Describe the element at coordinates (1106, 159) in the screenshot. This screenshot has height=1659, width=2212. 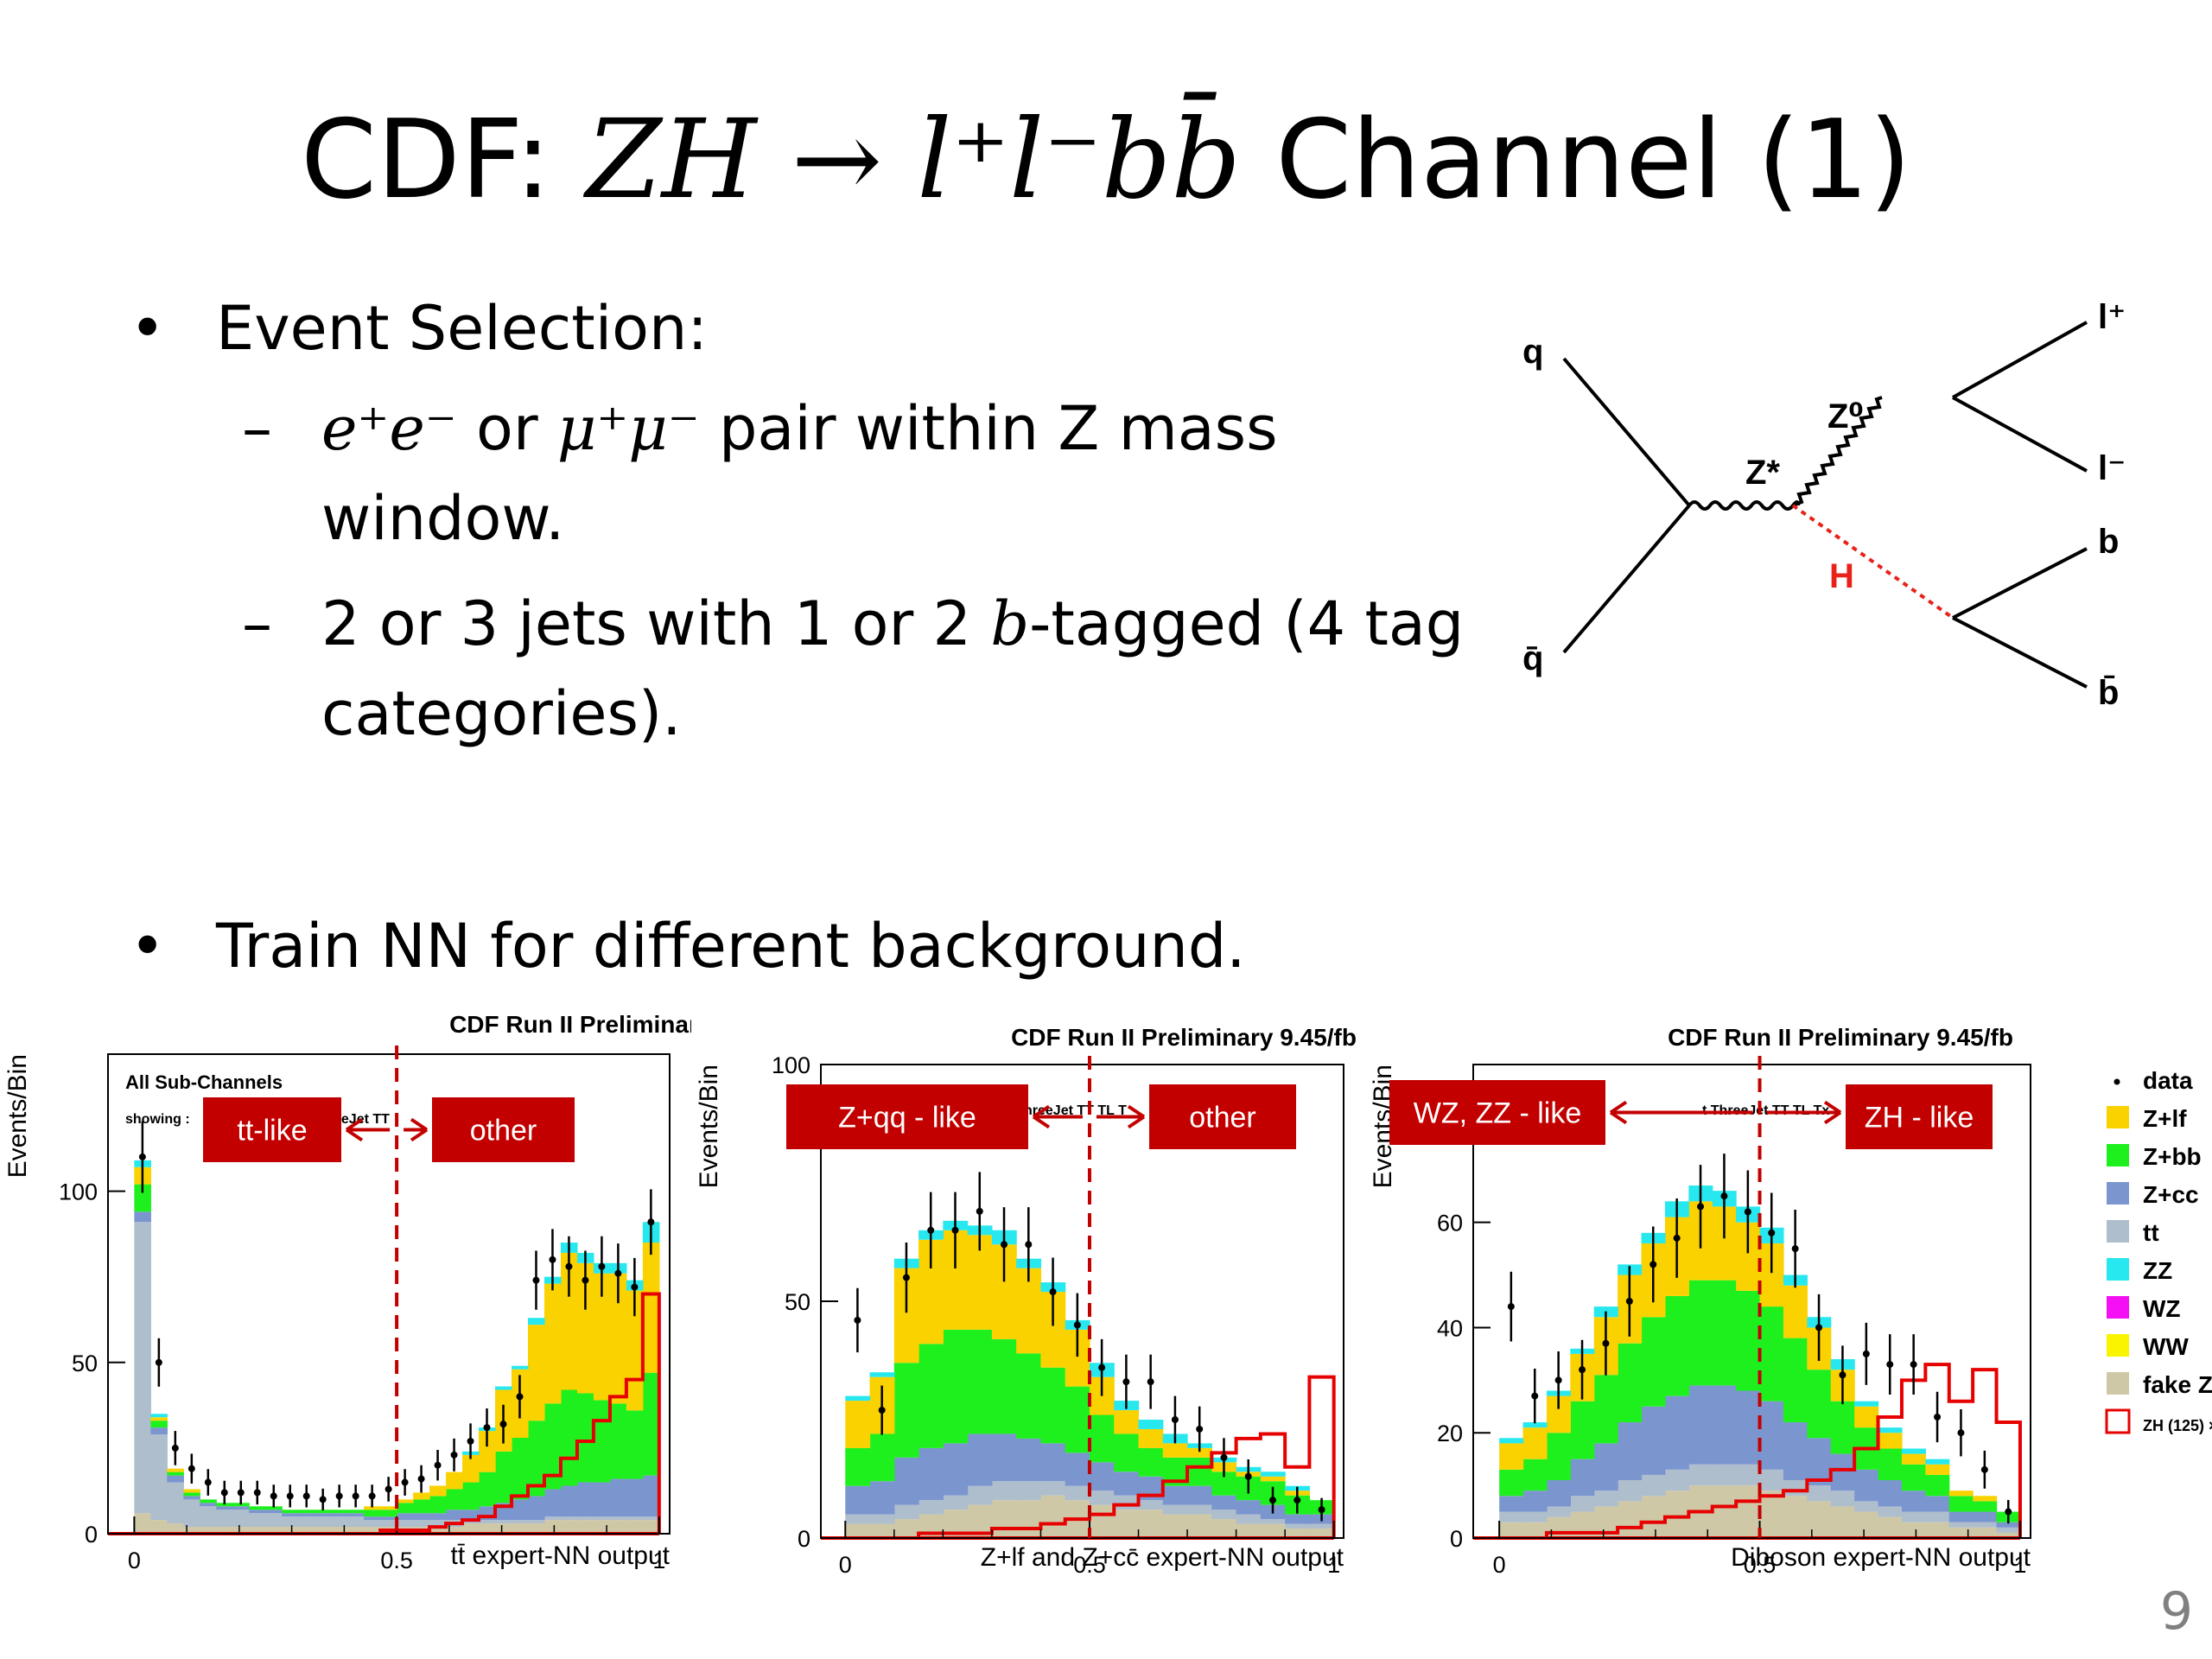
I see `slide-title: CDF: ZH → l⁺l⁻bb̄ Channel (1)` at that location.